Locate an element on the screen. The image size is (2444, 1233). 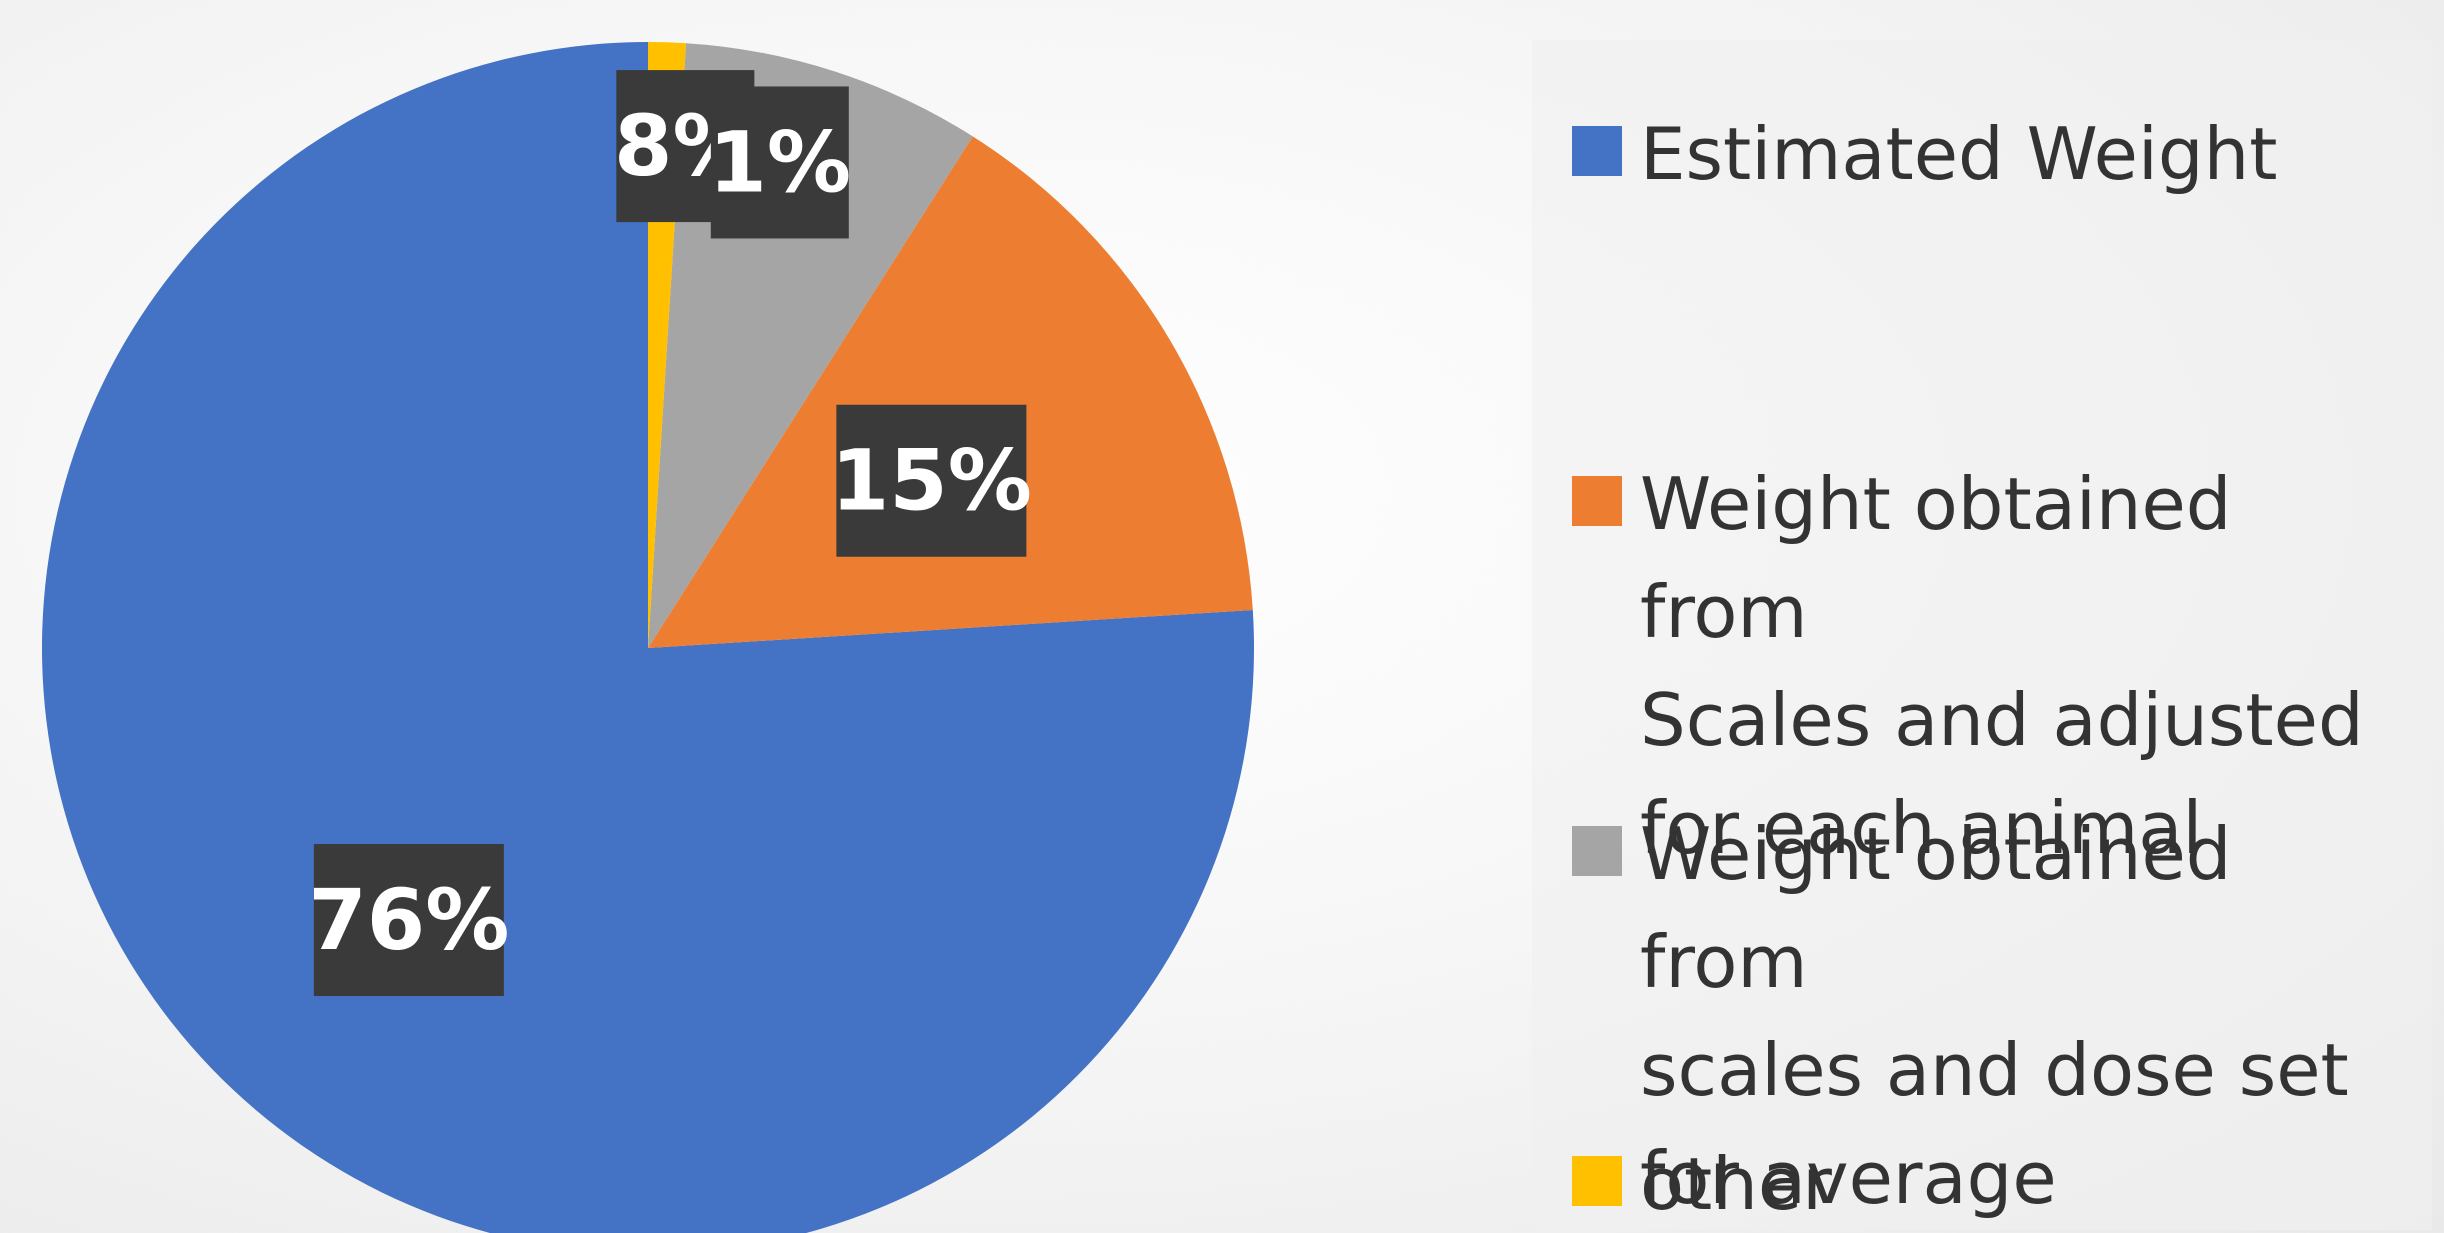
data-label-estimated-weight: 76% is located at coordinates (408, 920).